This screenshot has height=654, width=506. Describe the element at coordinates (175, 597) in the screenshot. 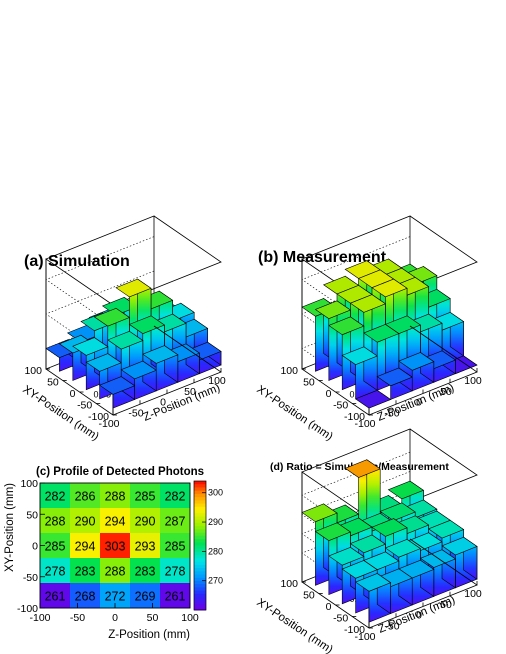

I see `cell-value-label: 261` at that location.